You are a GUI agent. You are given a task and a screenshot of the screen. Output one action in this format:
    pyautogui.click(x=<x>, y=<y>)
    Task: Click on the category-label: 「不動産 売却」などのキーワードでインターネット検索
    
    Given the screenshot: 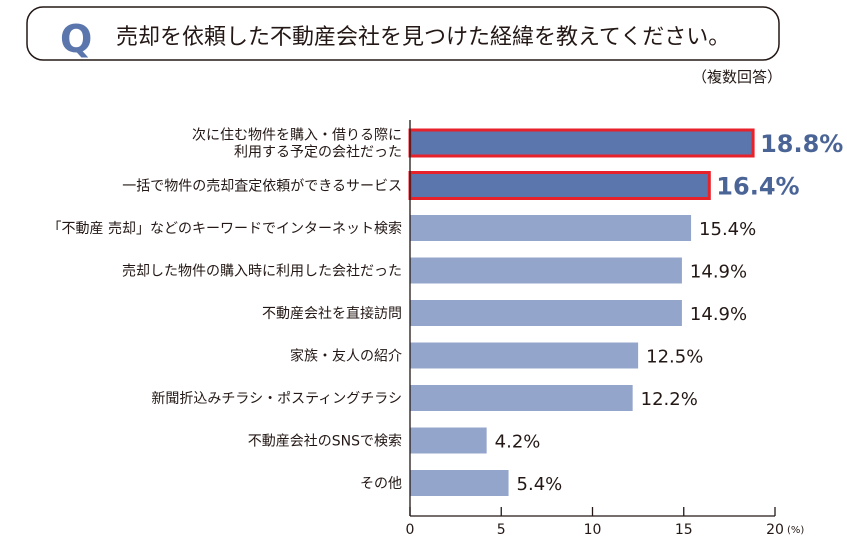 What is the action you would take?
    pyautogui.click(x=225, y=228)
    